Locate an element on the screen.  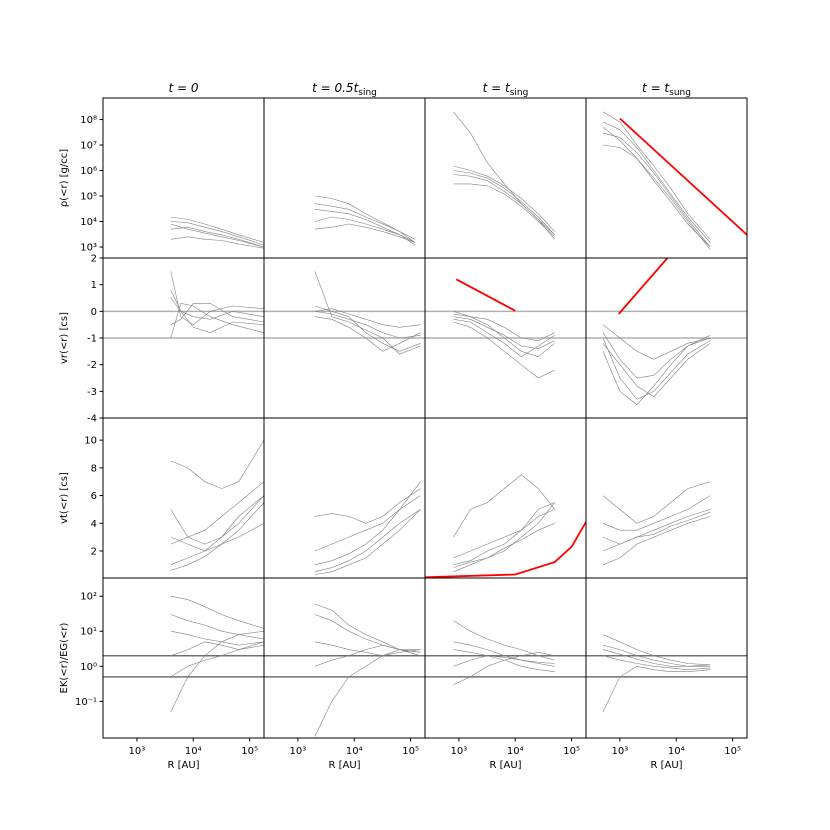
panel: 2 4 6 8 10 vt(<r) [cs] is located at coordinates (162, 498).